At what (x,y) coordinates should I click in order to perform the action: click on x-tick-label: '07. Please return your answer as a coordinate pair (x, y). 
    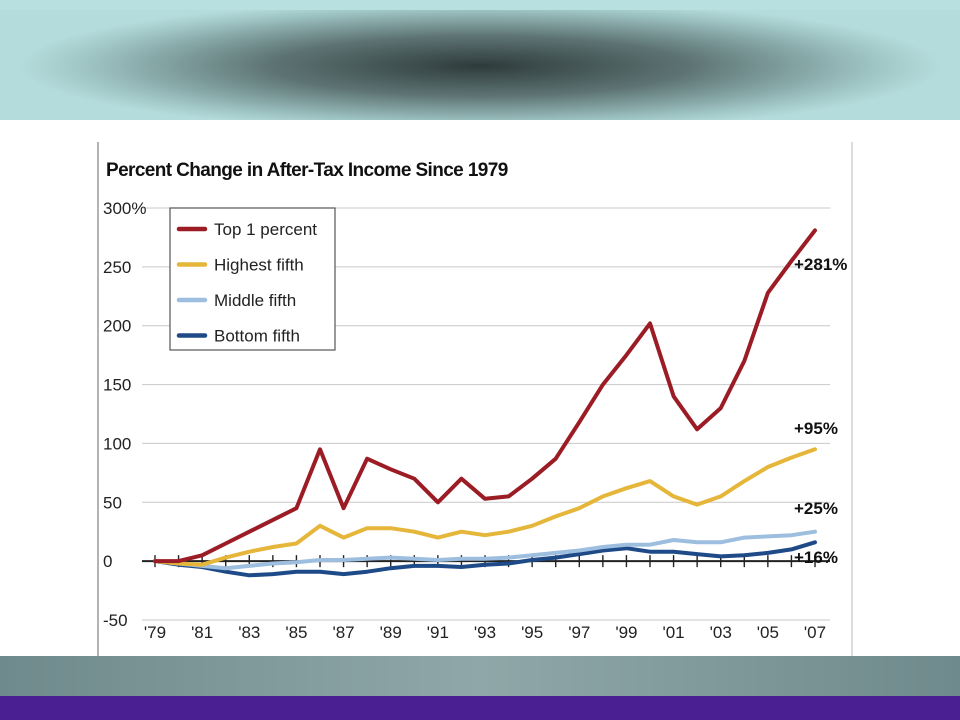
    Looking at the image, I should click on (815, 632).